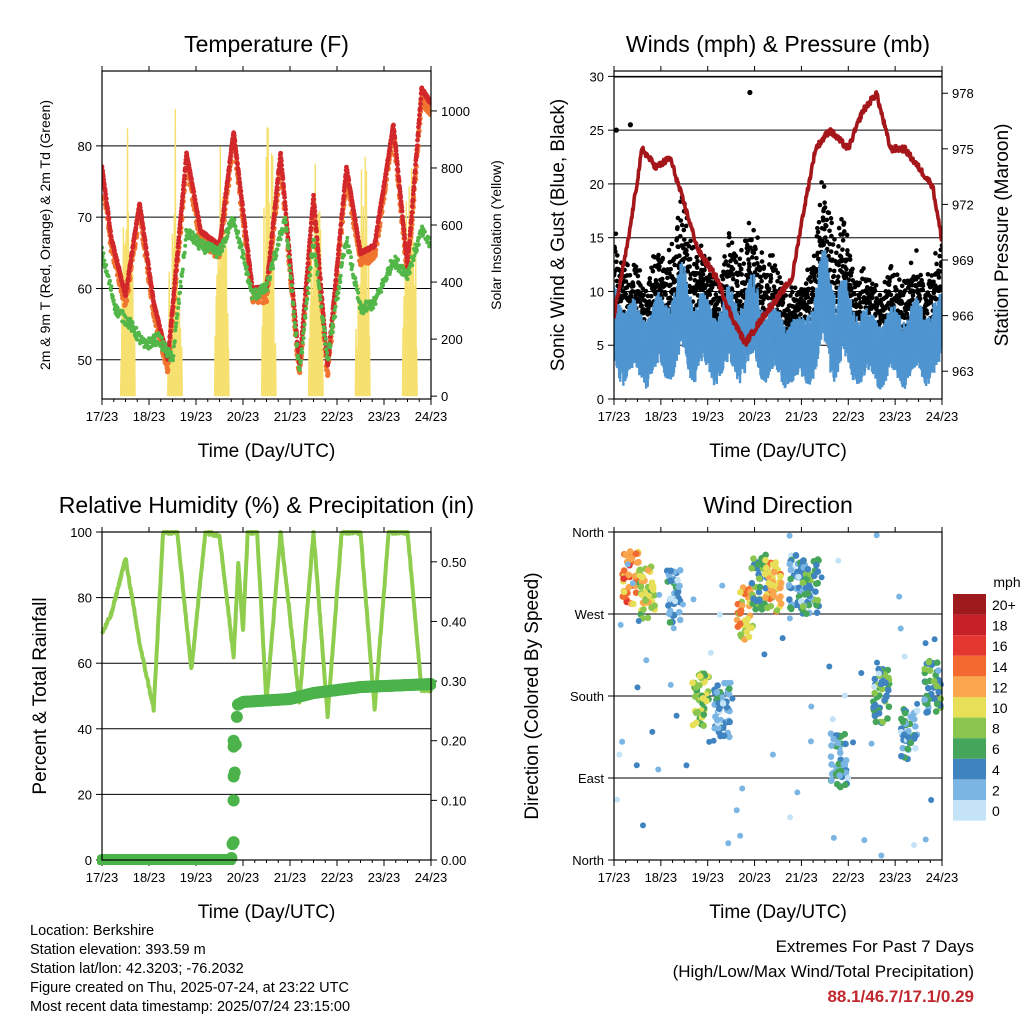 The height and width of the screenshot is (1024, 1024). Describe the element at coordinates (429, 111) in the screenshot. I see `t9m-point` at that location.